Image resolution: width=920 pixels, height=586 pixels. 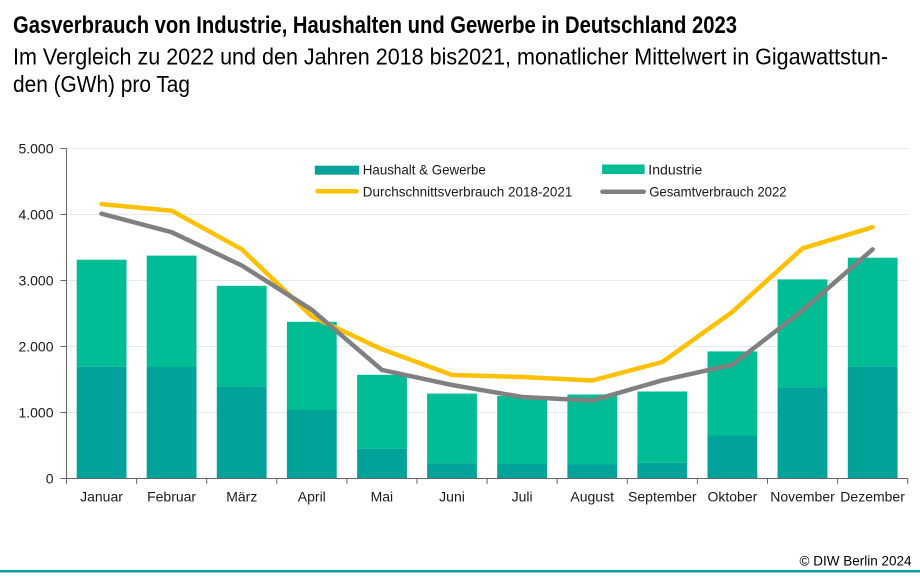 What do you see at coordinates (592, 496) in the screenshot?
I see `svg-text: August` at bounding box center [592, 496].